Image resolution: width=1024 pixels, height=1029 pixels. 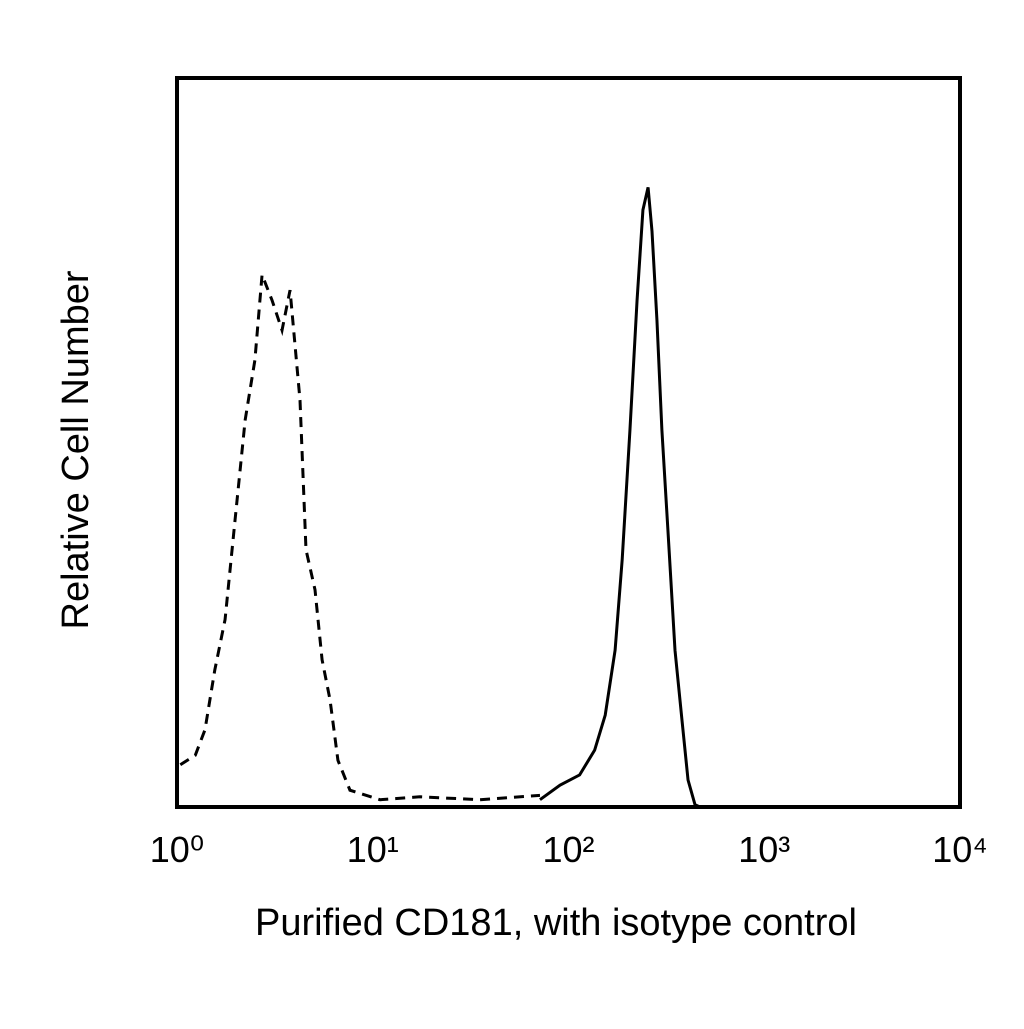 What do you see at coordinates (373, 849) in the screenshot?
I see `x-tick-label: 10¹` at bounding box center [373, 849].